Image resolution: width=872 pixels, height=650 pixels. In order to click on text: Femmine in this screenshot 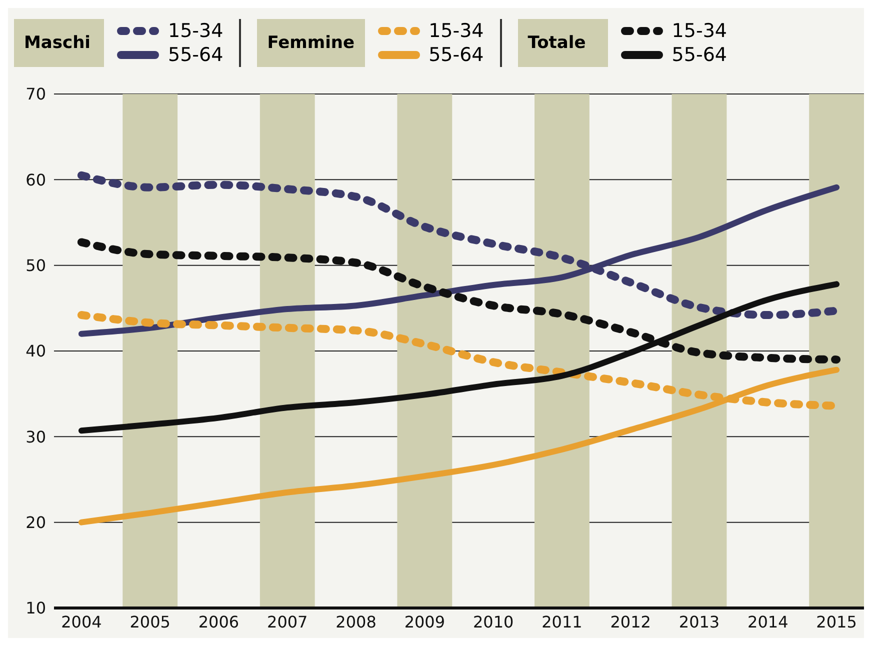, I will do `click(311, 43)`.